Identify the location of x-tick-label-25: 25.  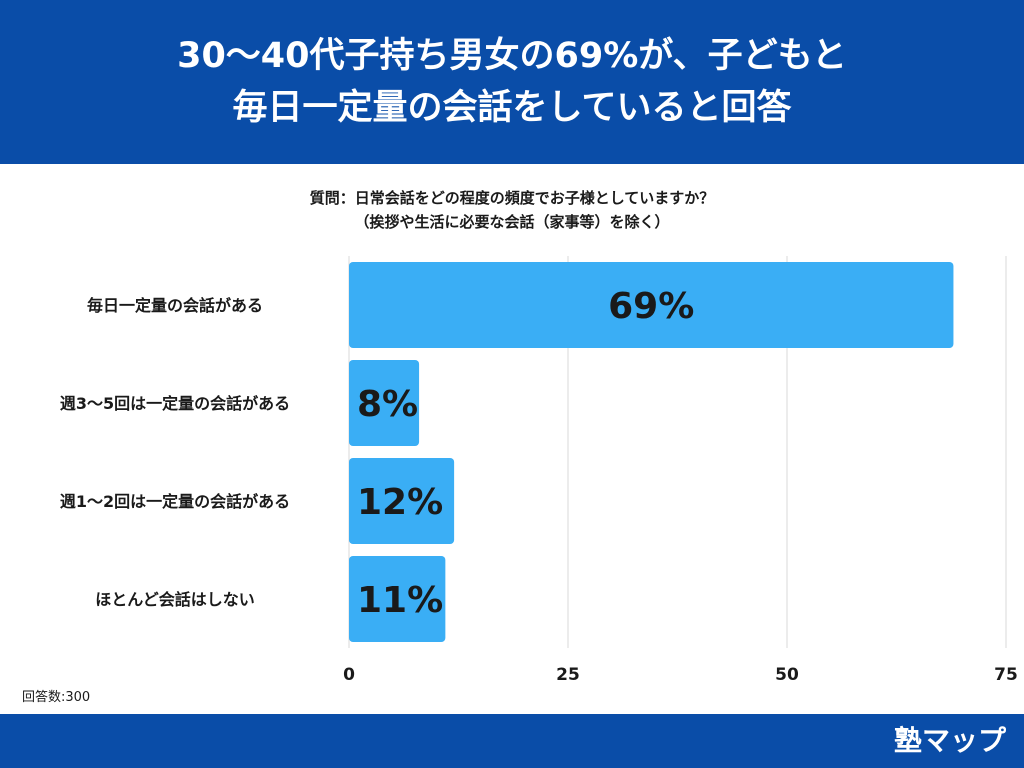
(568, 675).